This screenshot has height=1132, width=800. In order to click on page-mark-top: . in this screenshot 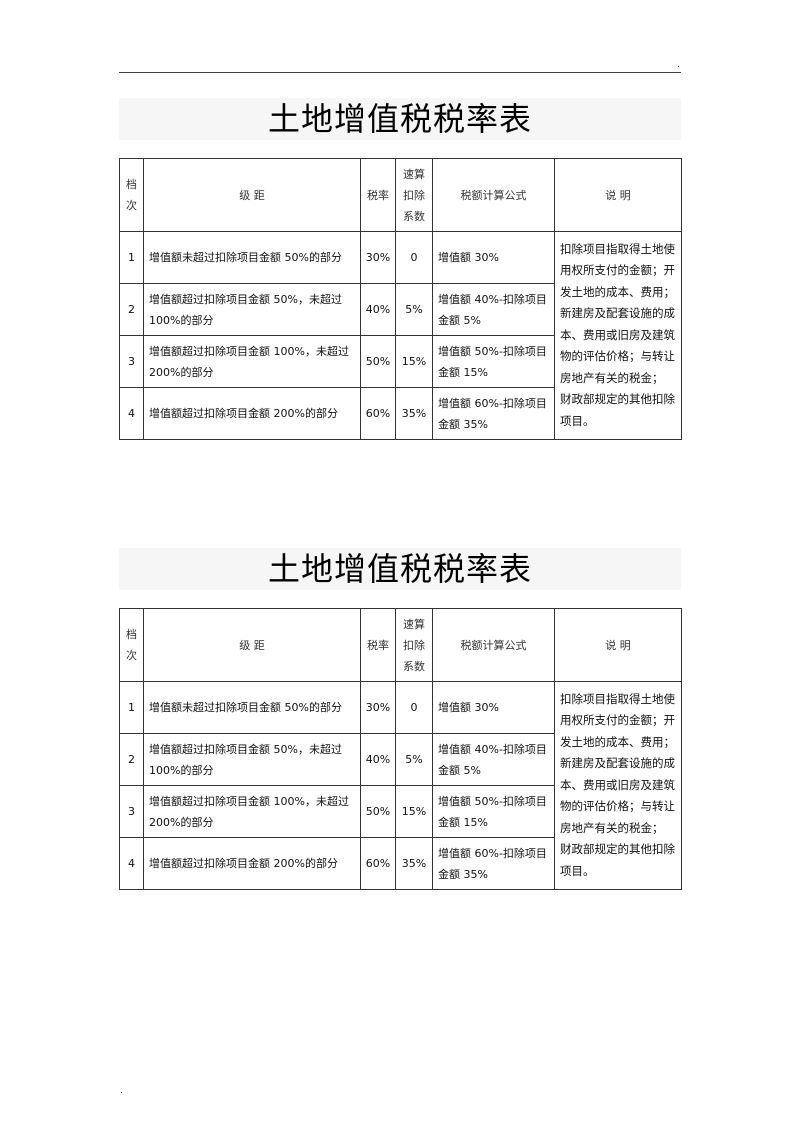, I will do `click(678, 65)`.